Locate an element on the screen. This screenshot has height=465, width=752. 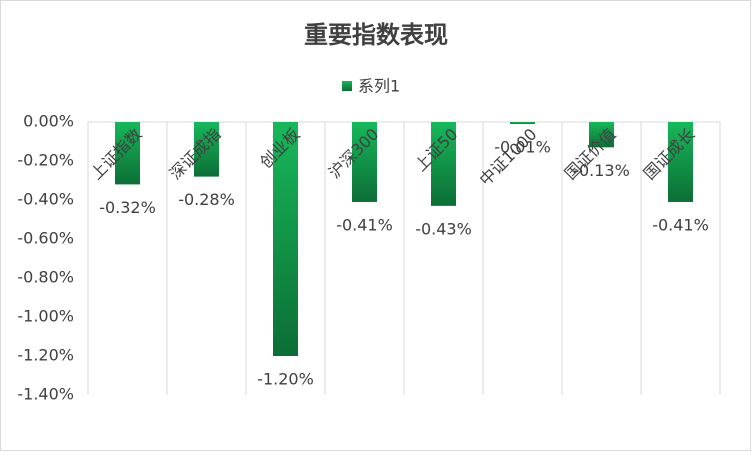
y-tick-label: -1.40% is located at coordinates (45, 394).